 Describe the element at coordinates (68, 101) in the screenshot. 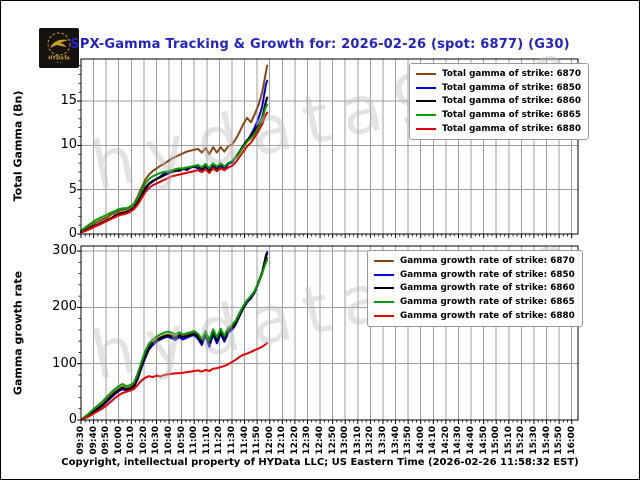

I see `y-tick-label: 15` at that location.